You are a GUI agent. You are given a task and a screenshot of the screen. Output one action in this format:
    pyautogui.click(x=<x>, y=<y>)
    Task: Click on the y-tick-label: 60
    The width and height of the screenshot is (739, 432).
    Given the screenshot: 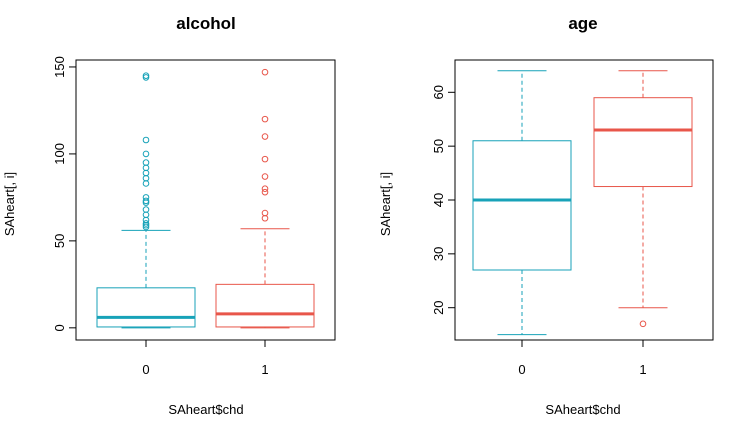 What is the action you would take?
    pyautogui.click(x=438, y=92)
    